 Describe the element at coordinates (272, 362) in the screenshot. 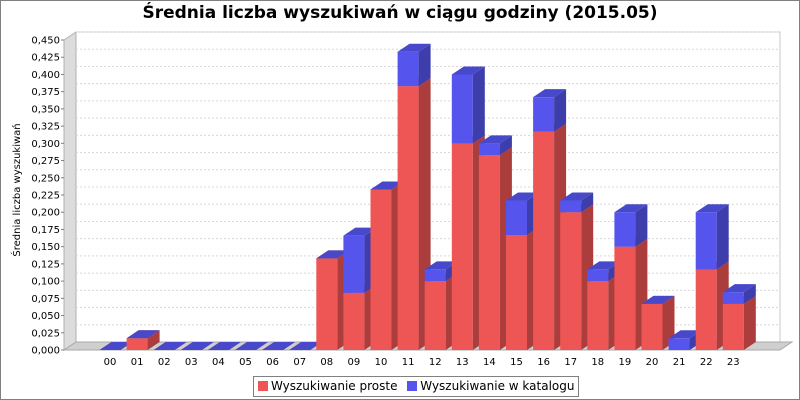

I see `x-tick-label: 06` at that location.